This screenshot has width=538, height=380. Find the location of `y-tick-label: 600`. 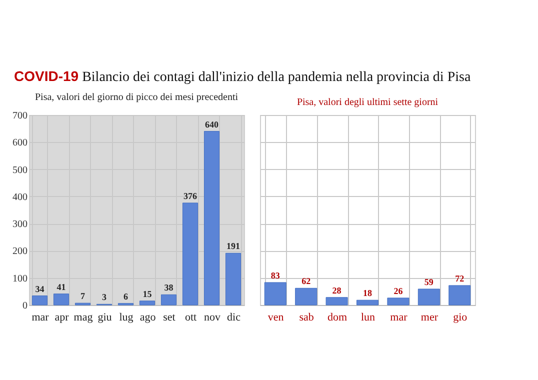

y-tick-label: 600 is located at coordinates (20, 143).